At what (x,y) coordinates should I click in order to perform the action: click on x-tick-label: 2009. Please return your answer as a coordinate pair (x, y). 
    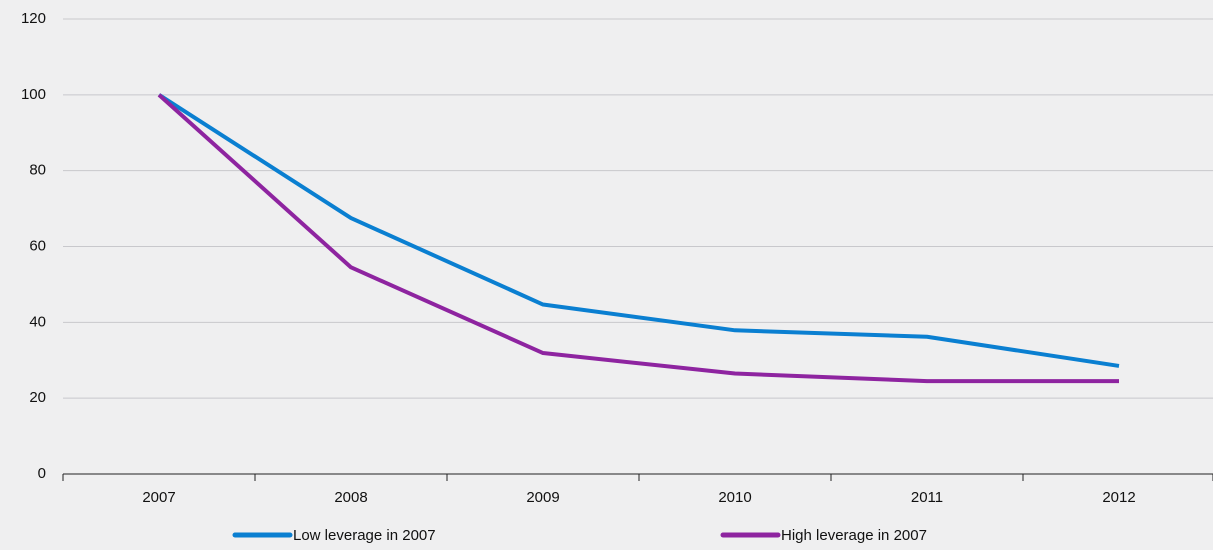
    Looking at the image, I should click on (542, 497).